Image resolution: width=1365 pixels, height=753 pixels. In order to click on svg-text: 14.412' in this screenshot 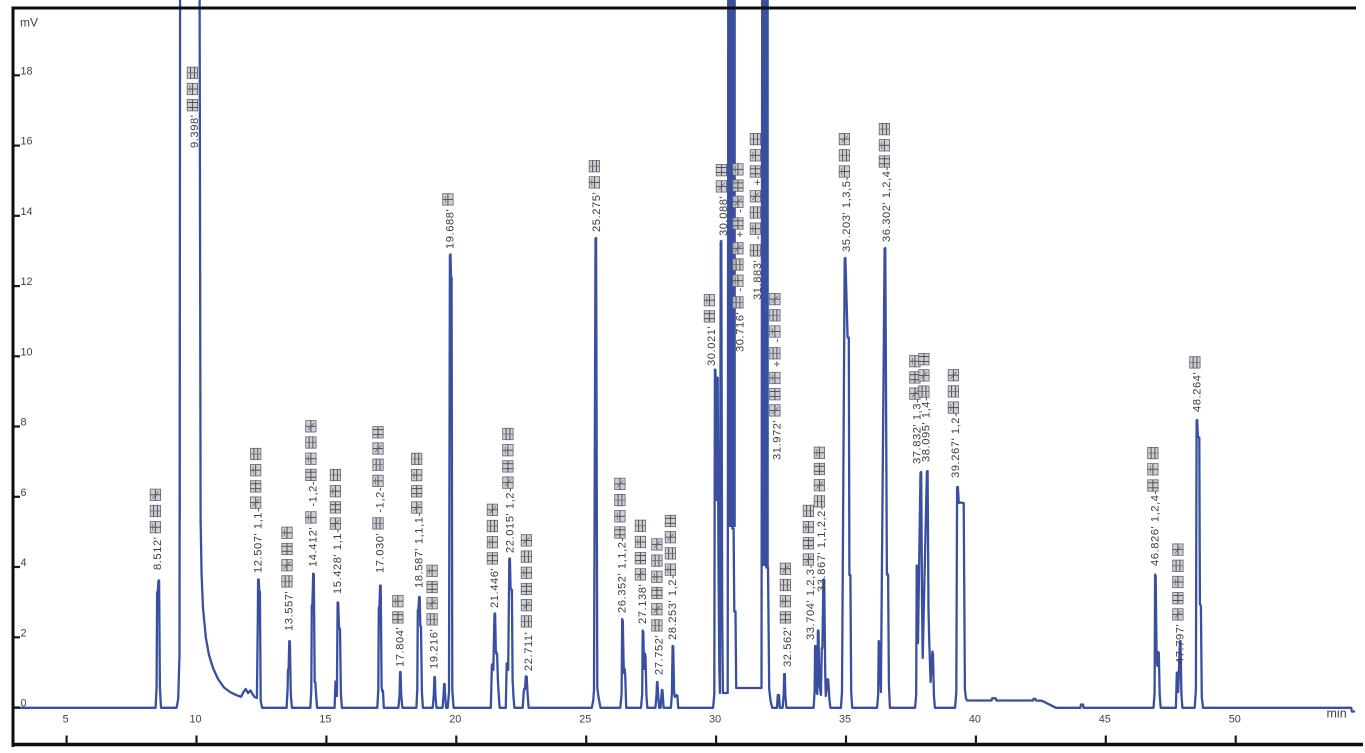, I will do `click(314, 547)`.